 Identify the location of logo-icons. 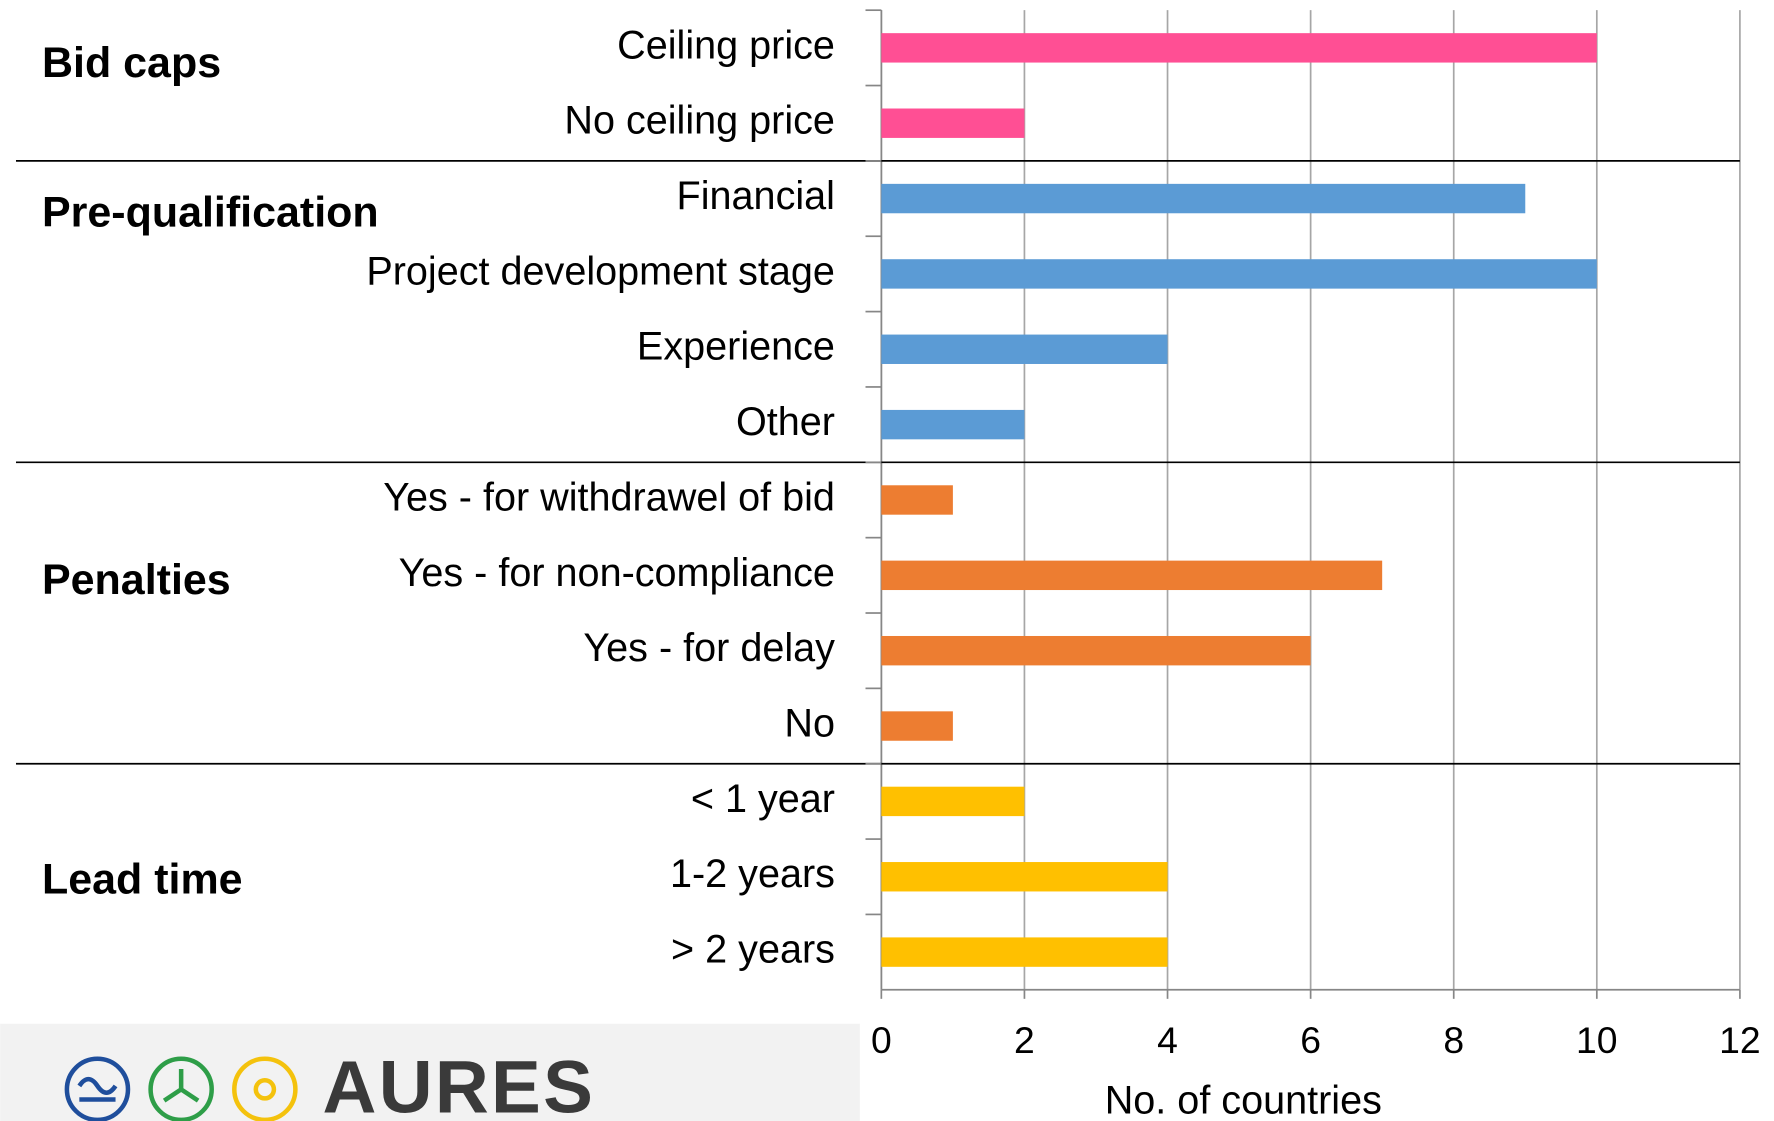
(181, 1088).